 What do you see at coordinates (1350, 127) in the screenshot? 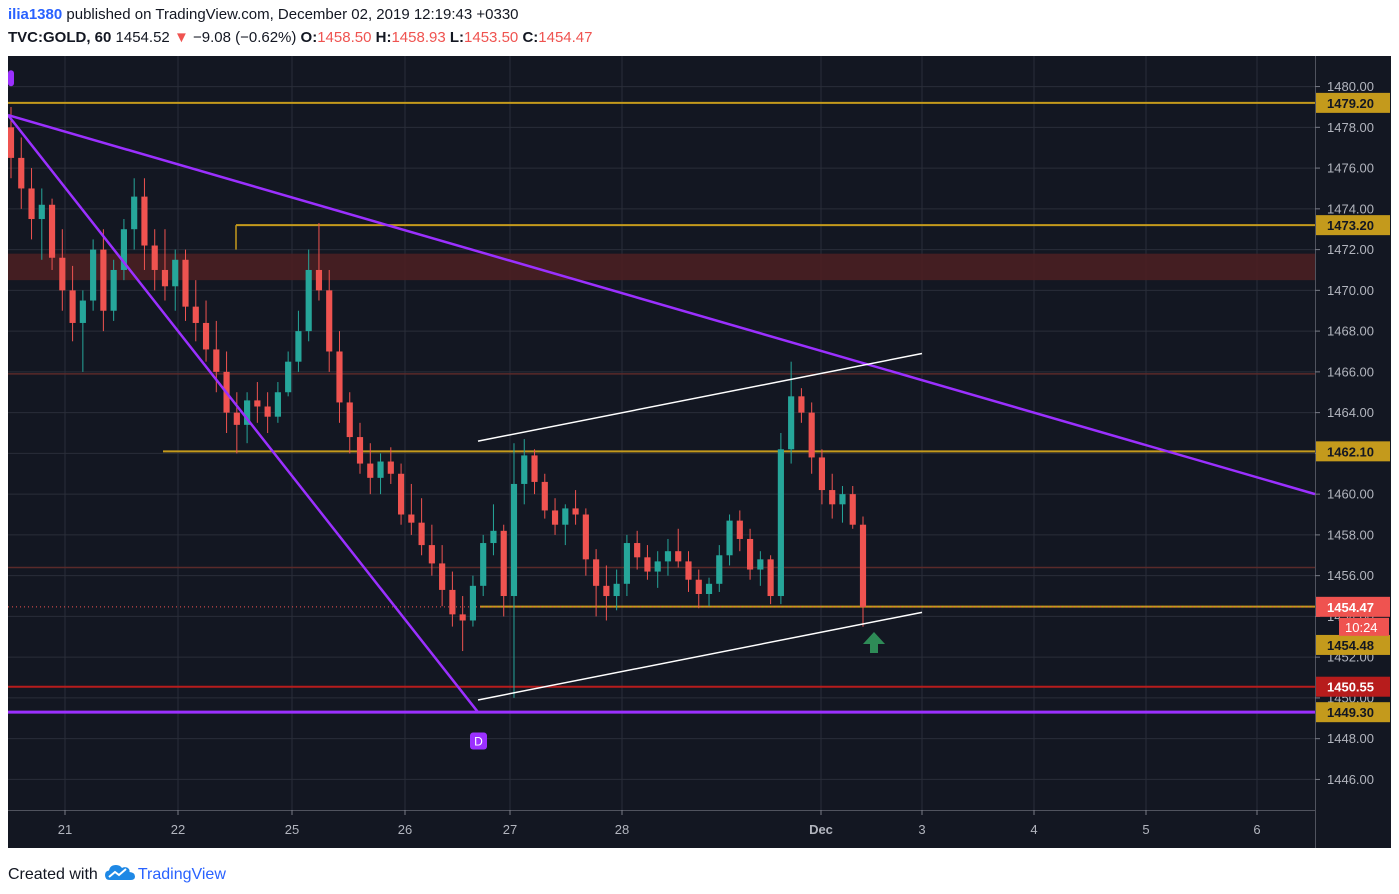
I see `price-tick-label: 1478.00` at bounding box center [1350, 127].